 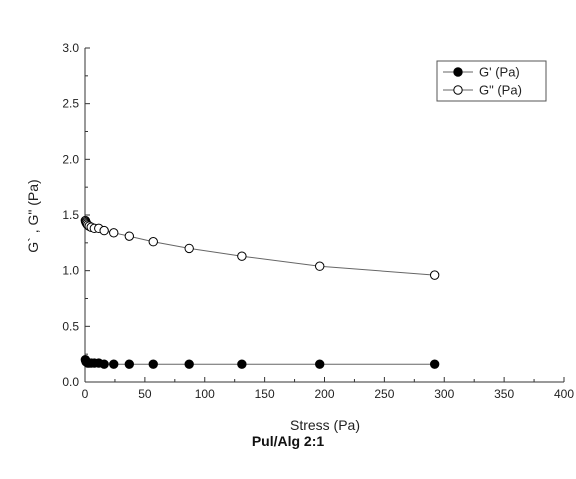 I want to click on y-tick-label: 0.5, so click(x=70, y=326).